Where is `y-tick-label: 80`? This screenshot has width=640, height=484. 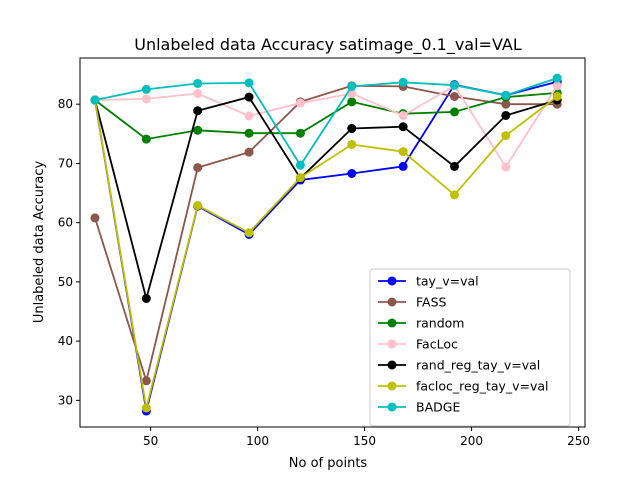 y-tick-label: 80 is located at coordinates (65, 104).